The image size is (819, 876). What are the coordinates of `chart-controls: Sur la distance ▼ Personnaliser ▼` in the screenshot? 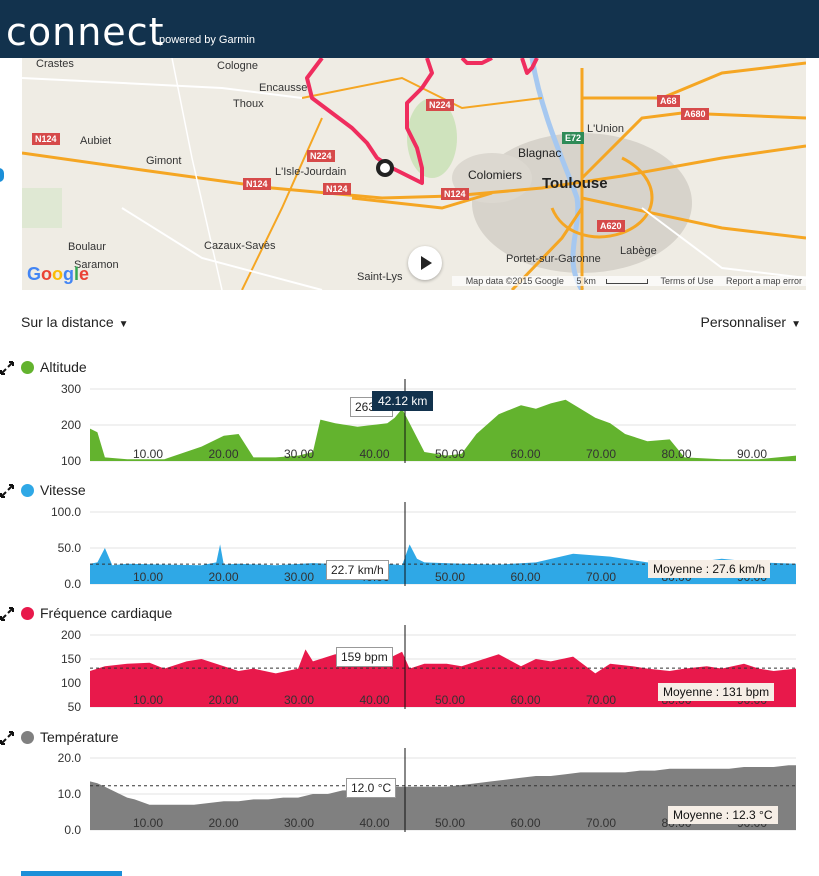 It's located at (411, 324).